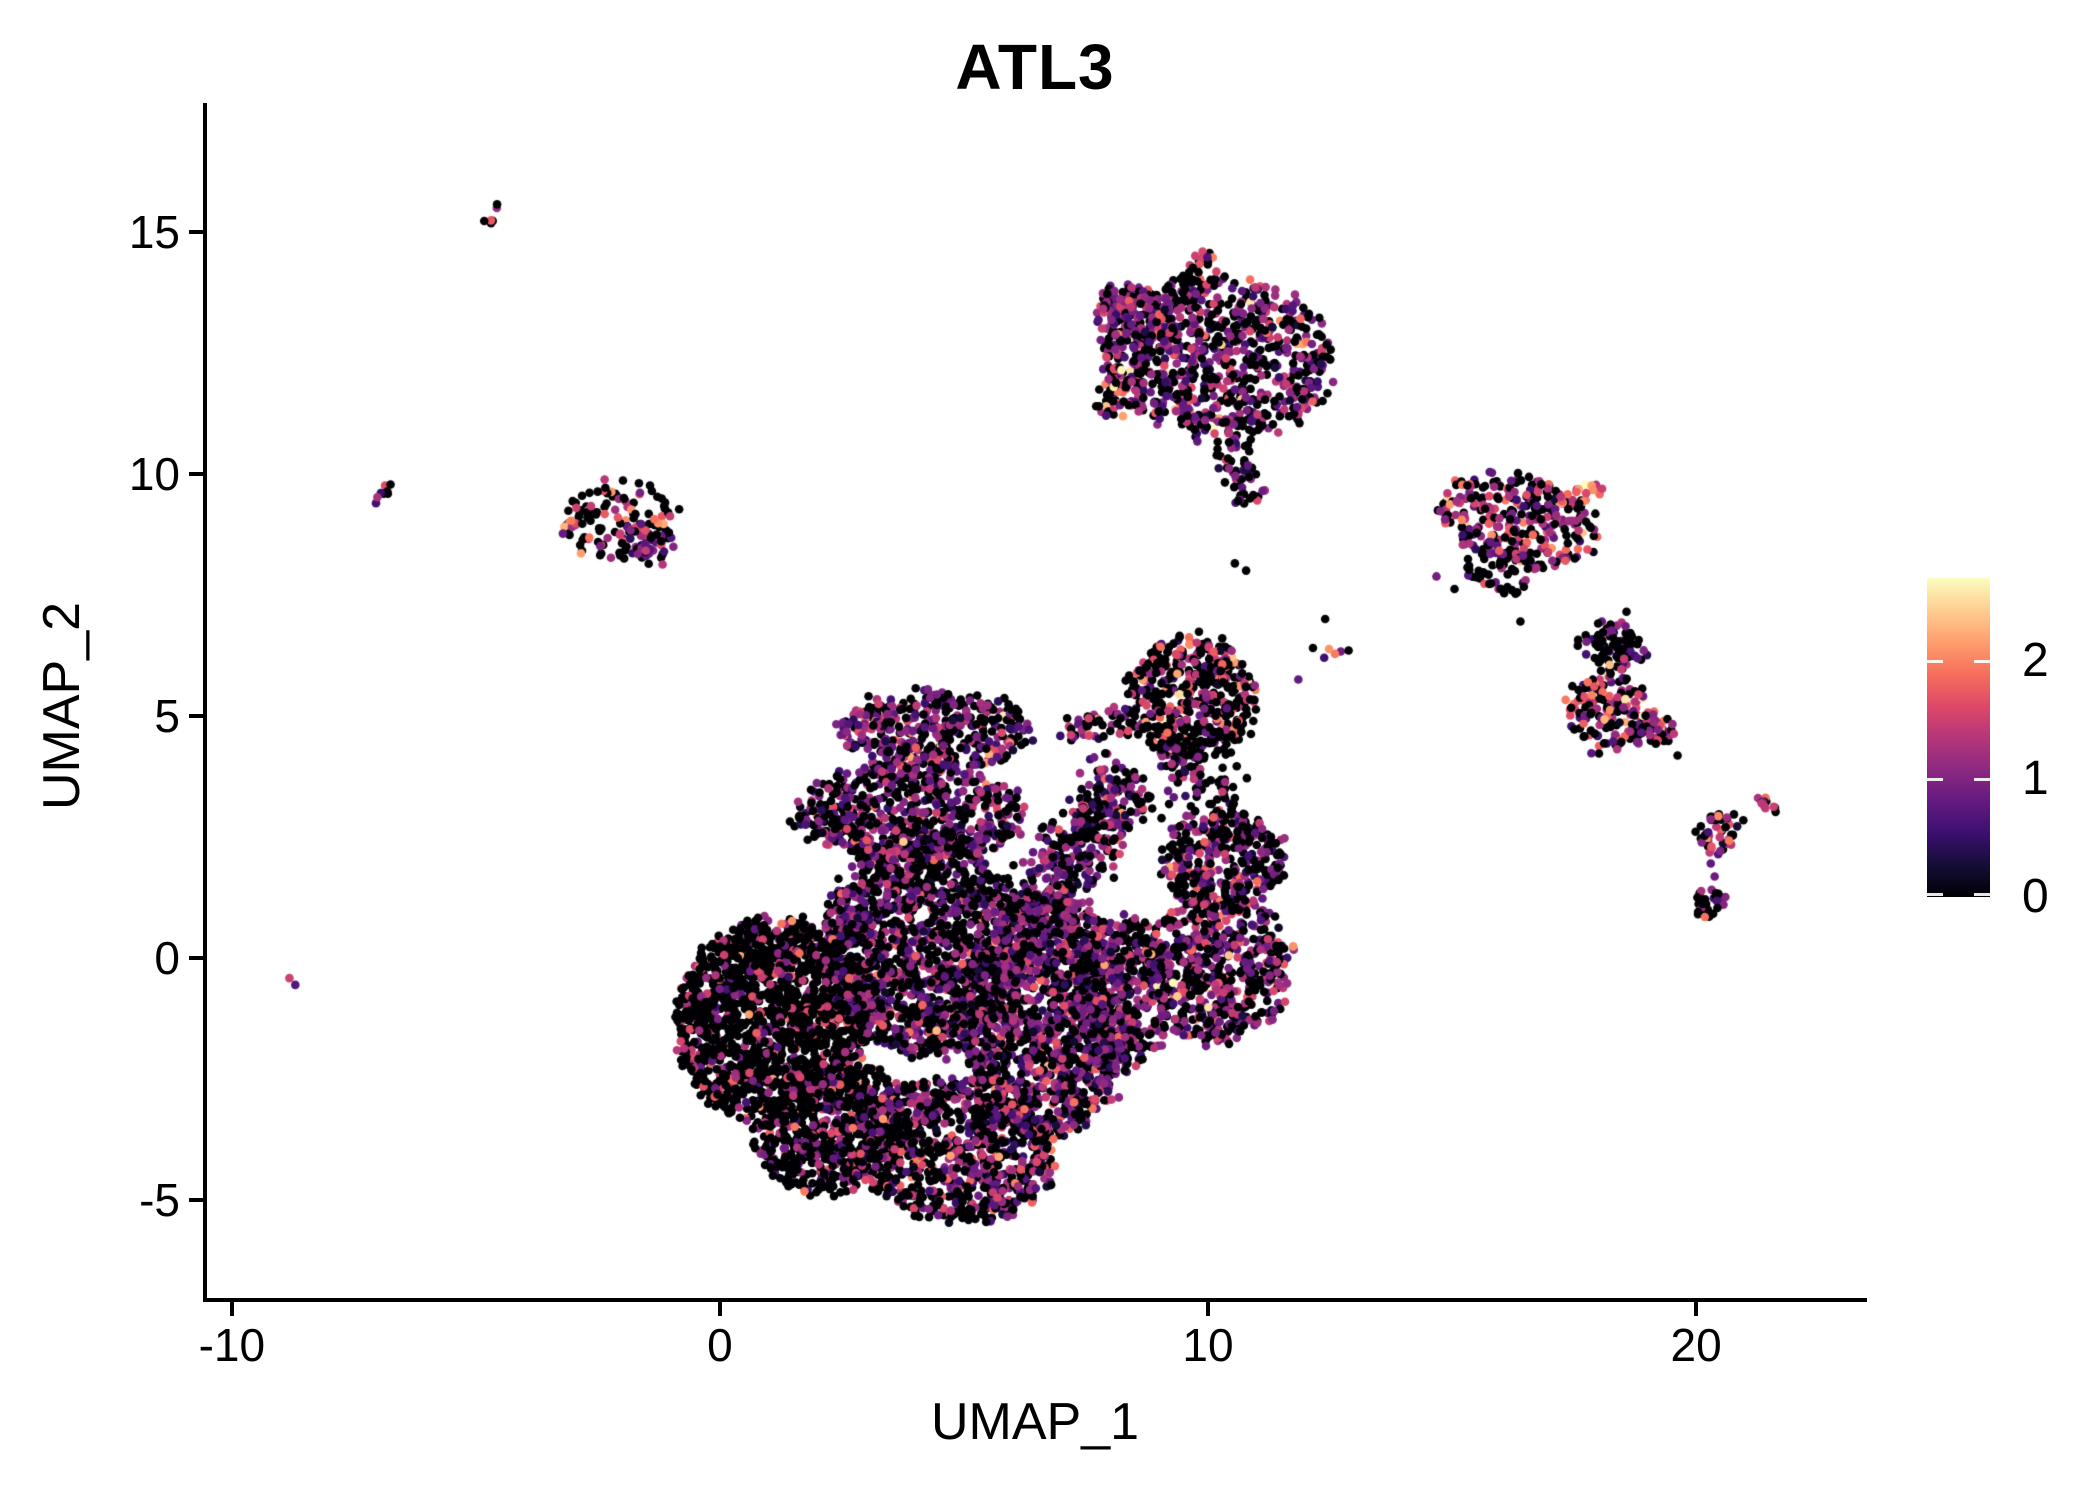  Describe the element at coordinates (1035, 1422) in the screenshot. I see `x-axis-title: UMAP_1` at that location.